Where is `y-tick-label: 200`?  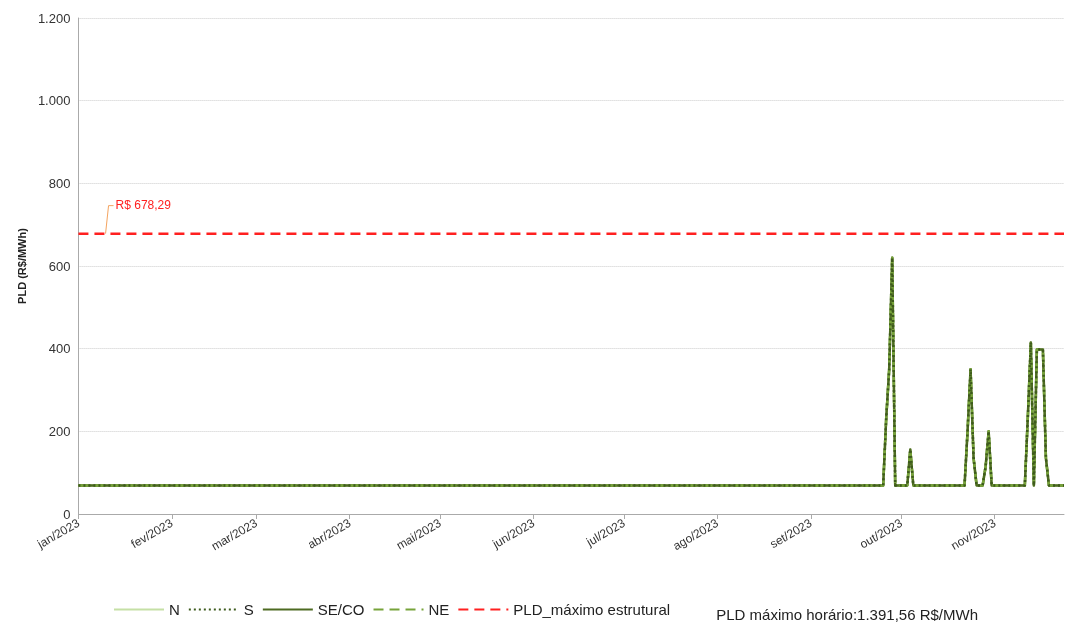 y-tick-label: 200 is located at coordinates (59, 431).